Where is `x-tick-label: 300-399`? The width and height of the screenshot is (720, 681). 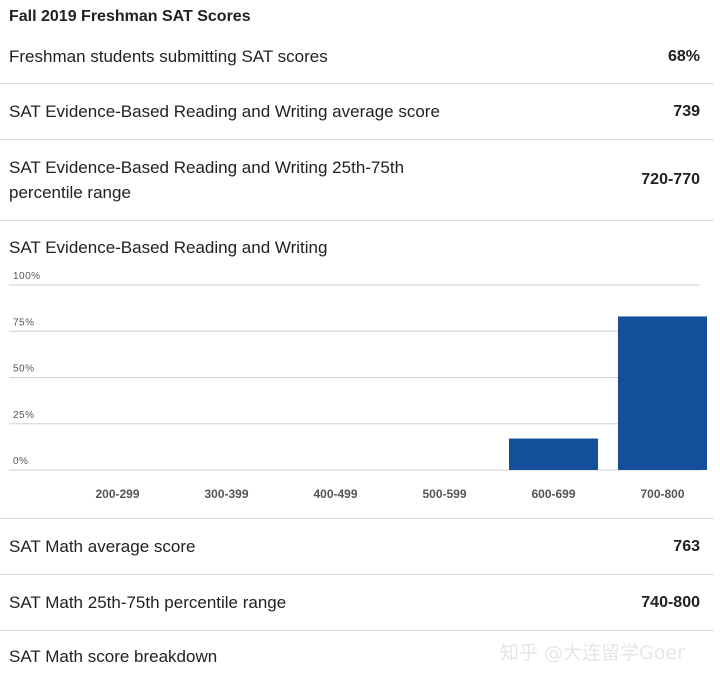
x-tick-label: 300-399 is located at coordinates (226, 494).